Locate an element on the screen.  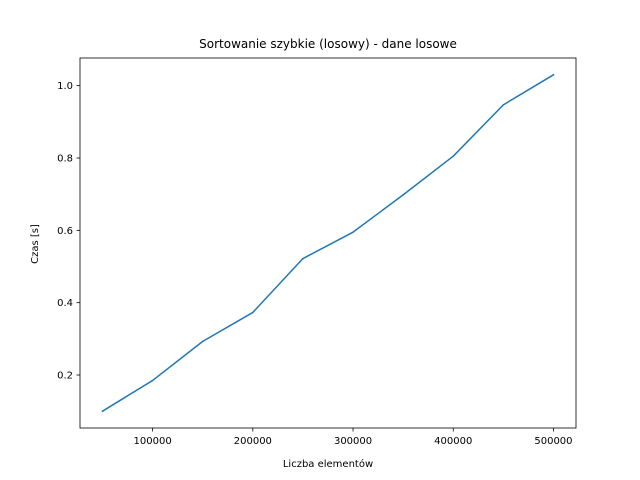
y-tick-label: 0.4 is located at coordinates (65, 303).